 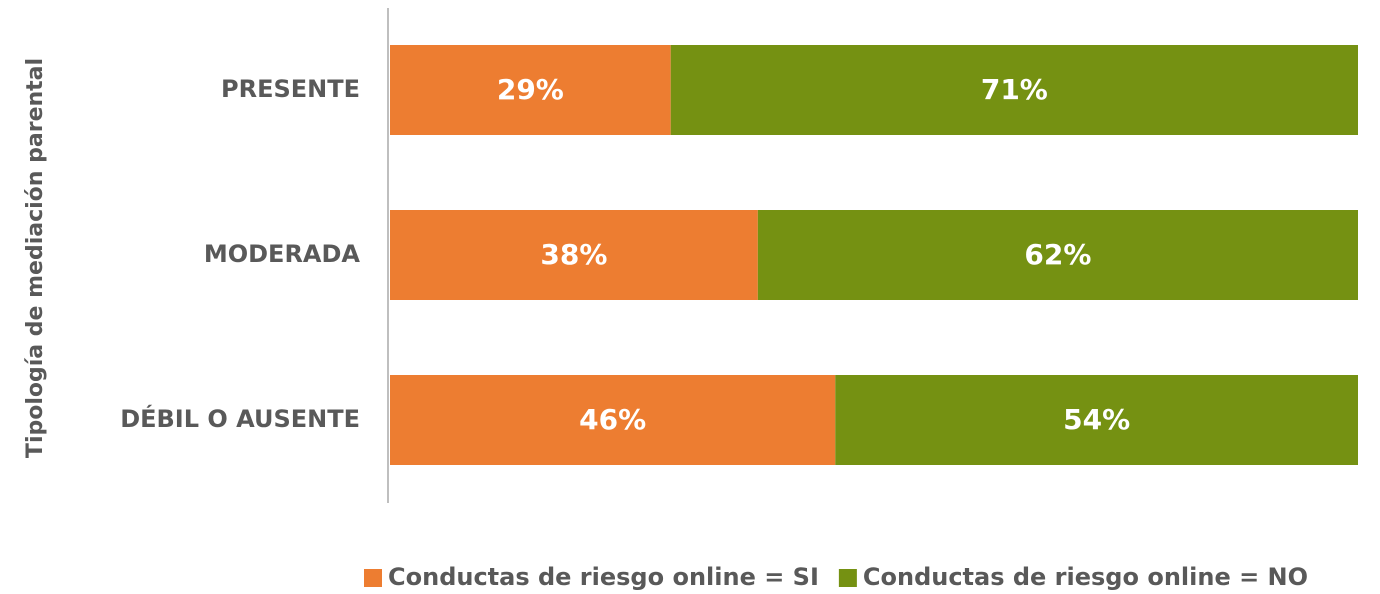 I want to click on data-label: 46%, so click(x=612, y=419).